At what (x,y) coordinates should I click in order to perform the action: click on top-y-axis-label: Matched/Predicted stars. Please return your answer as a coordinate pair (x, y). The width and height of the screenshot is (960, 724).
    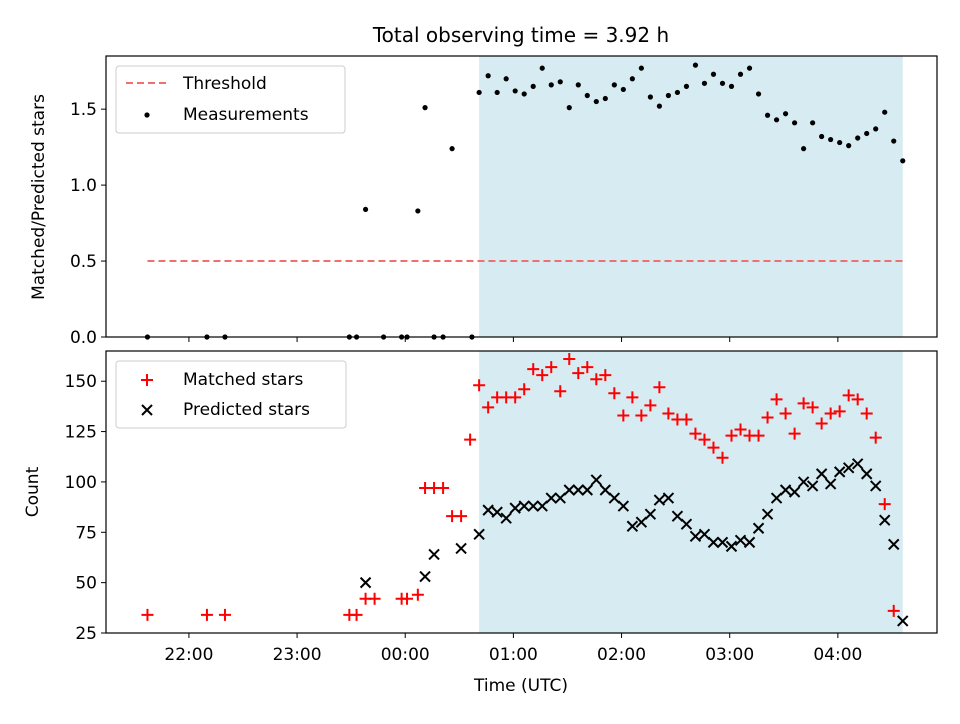
    Looking at the image, I should click on (39, 197).